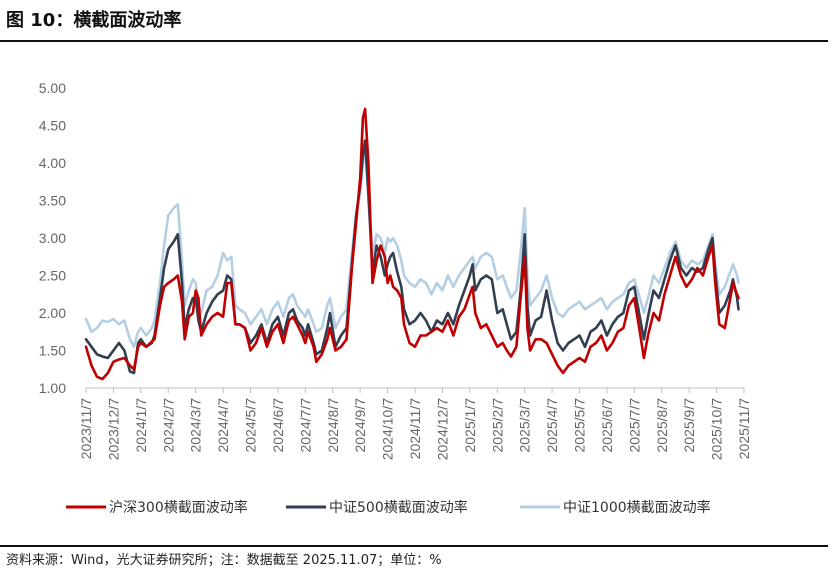  What do you see at coordinates (168, 425) in the screenshot?
I see `x-tick-label: 2024/2/7` at bounding box center [168, 425].